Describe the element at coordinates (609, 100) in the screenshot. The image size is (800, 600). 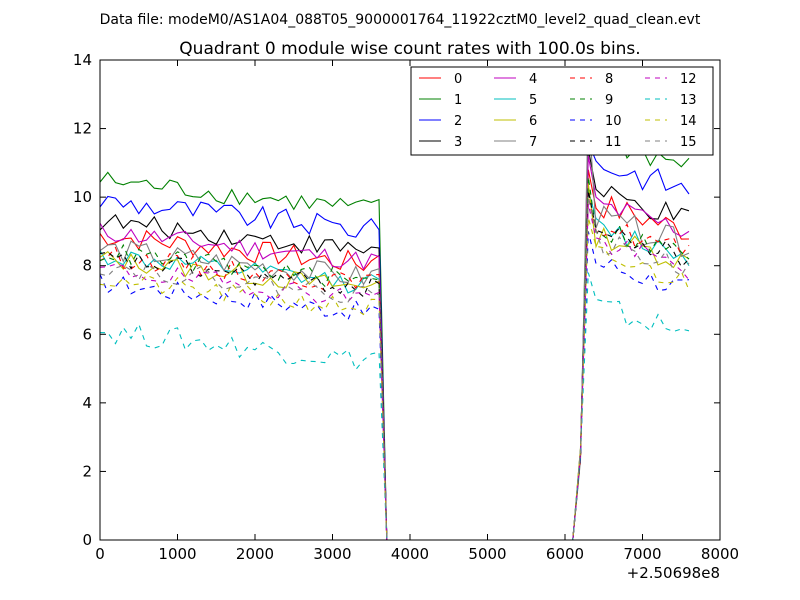
I see `legend-label-9: 9` at that location.